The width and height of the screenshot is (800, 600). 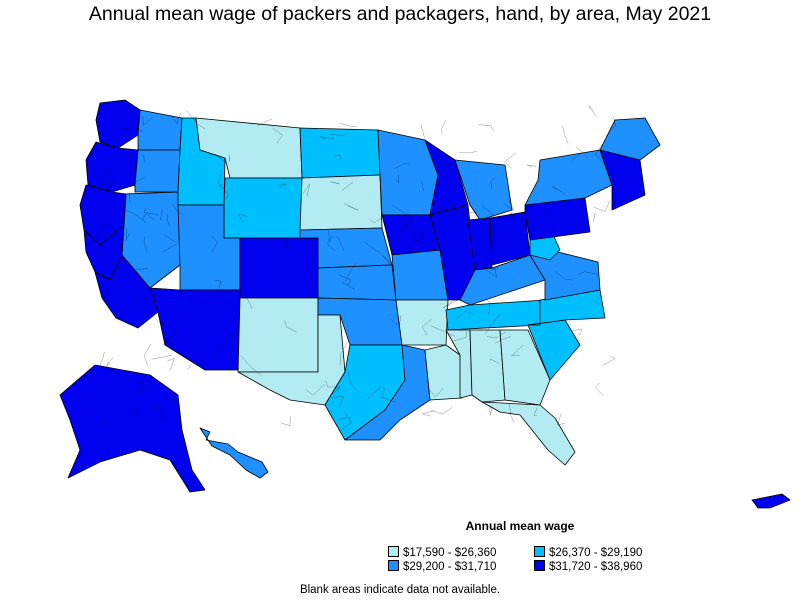 I want to click on legend-item-0: $17,590 - $26,360, so click(x=442, y=553).